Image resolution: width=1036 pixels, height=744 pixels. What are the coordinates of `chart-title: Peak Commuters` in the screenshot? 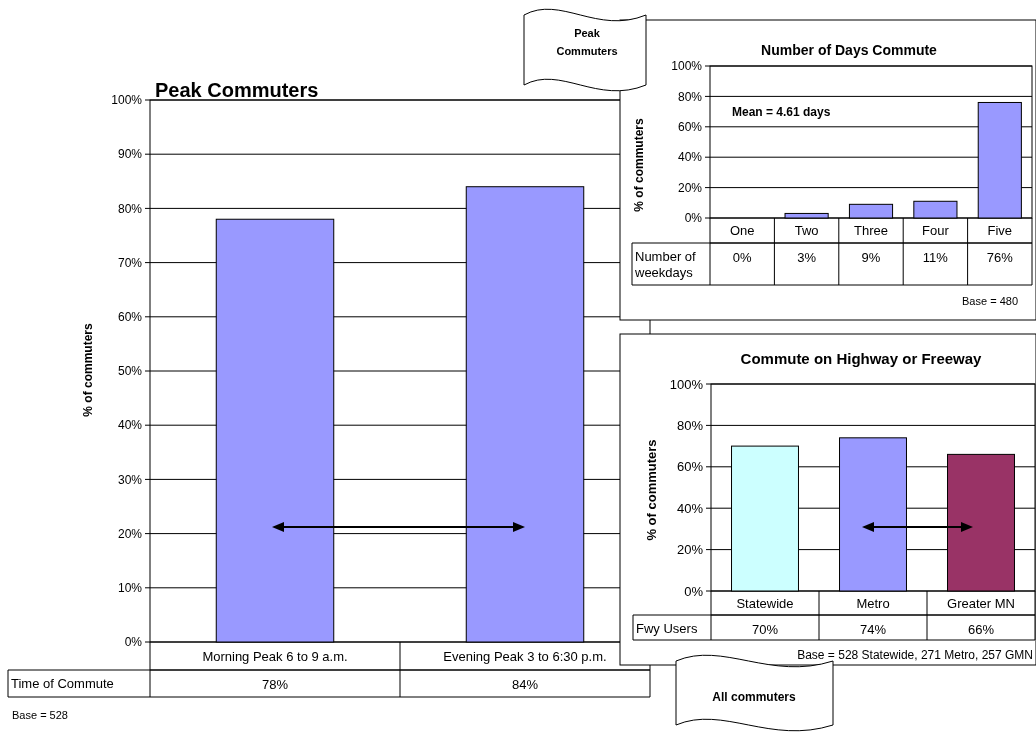 It's located at (237, 90).